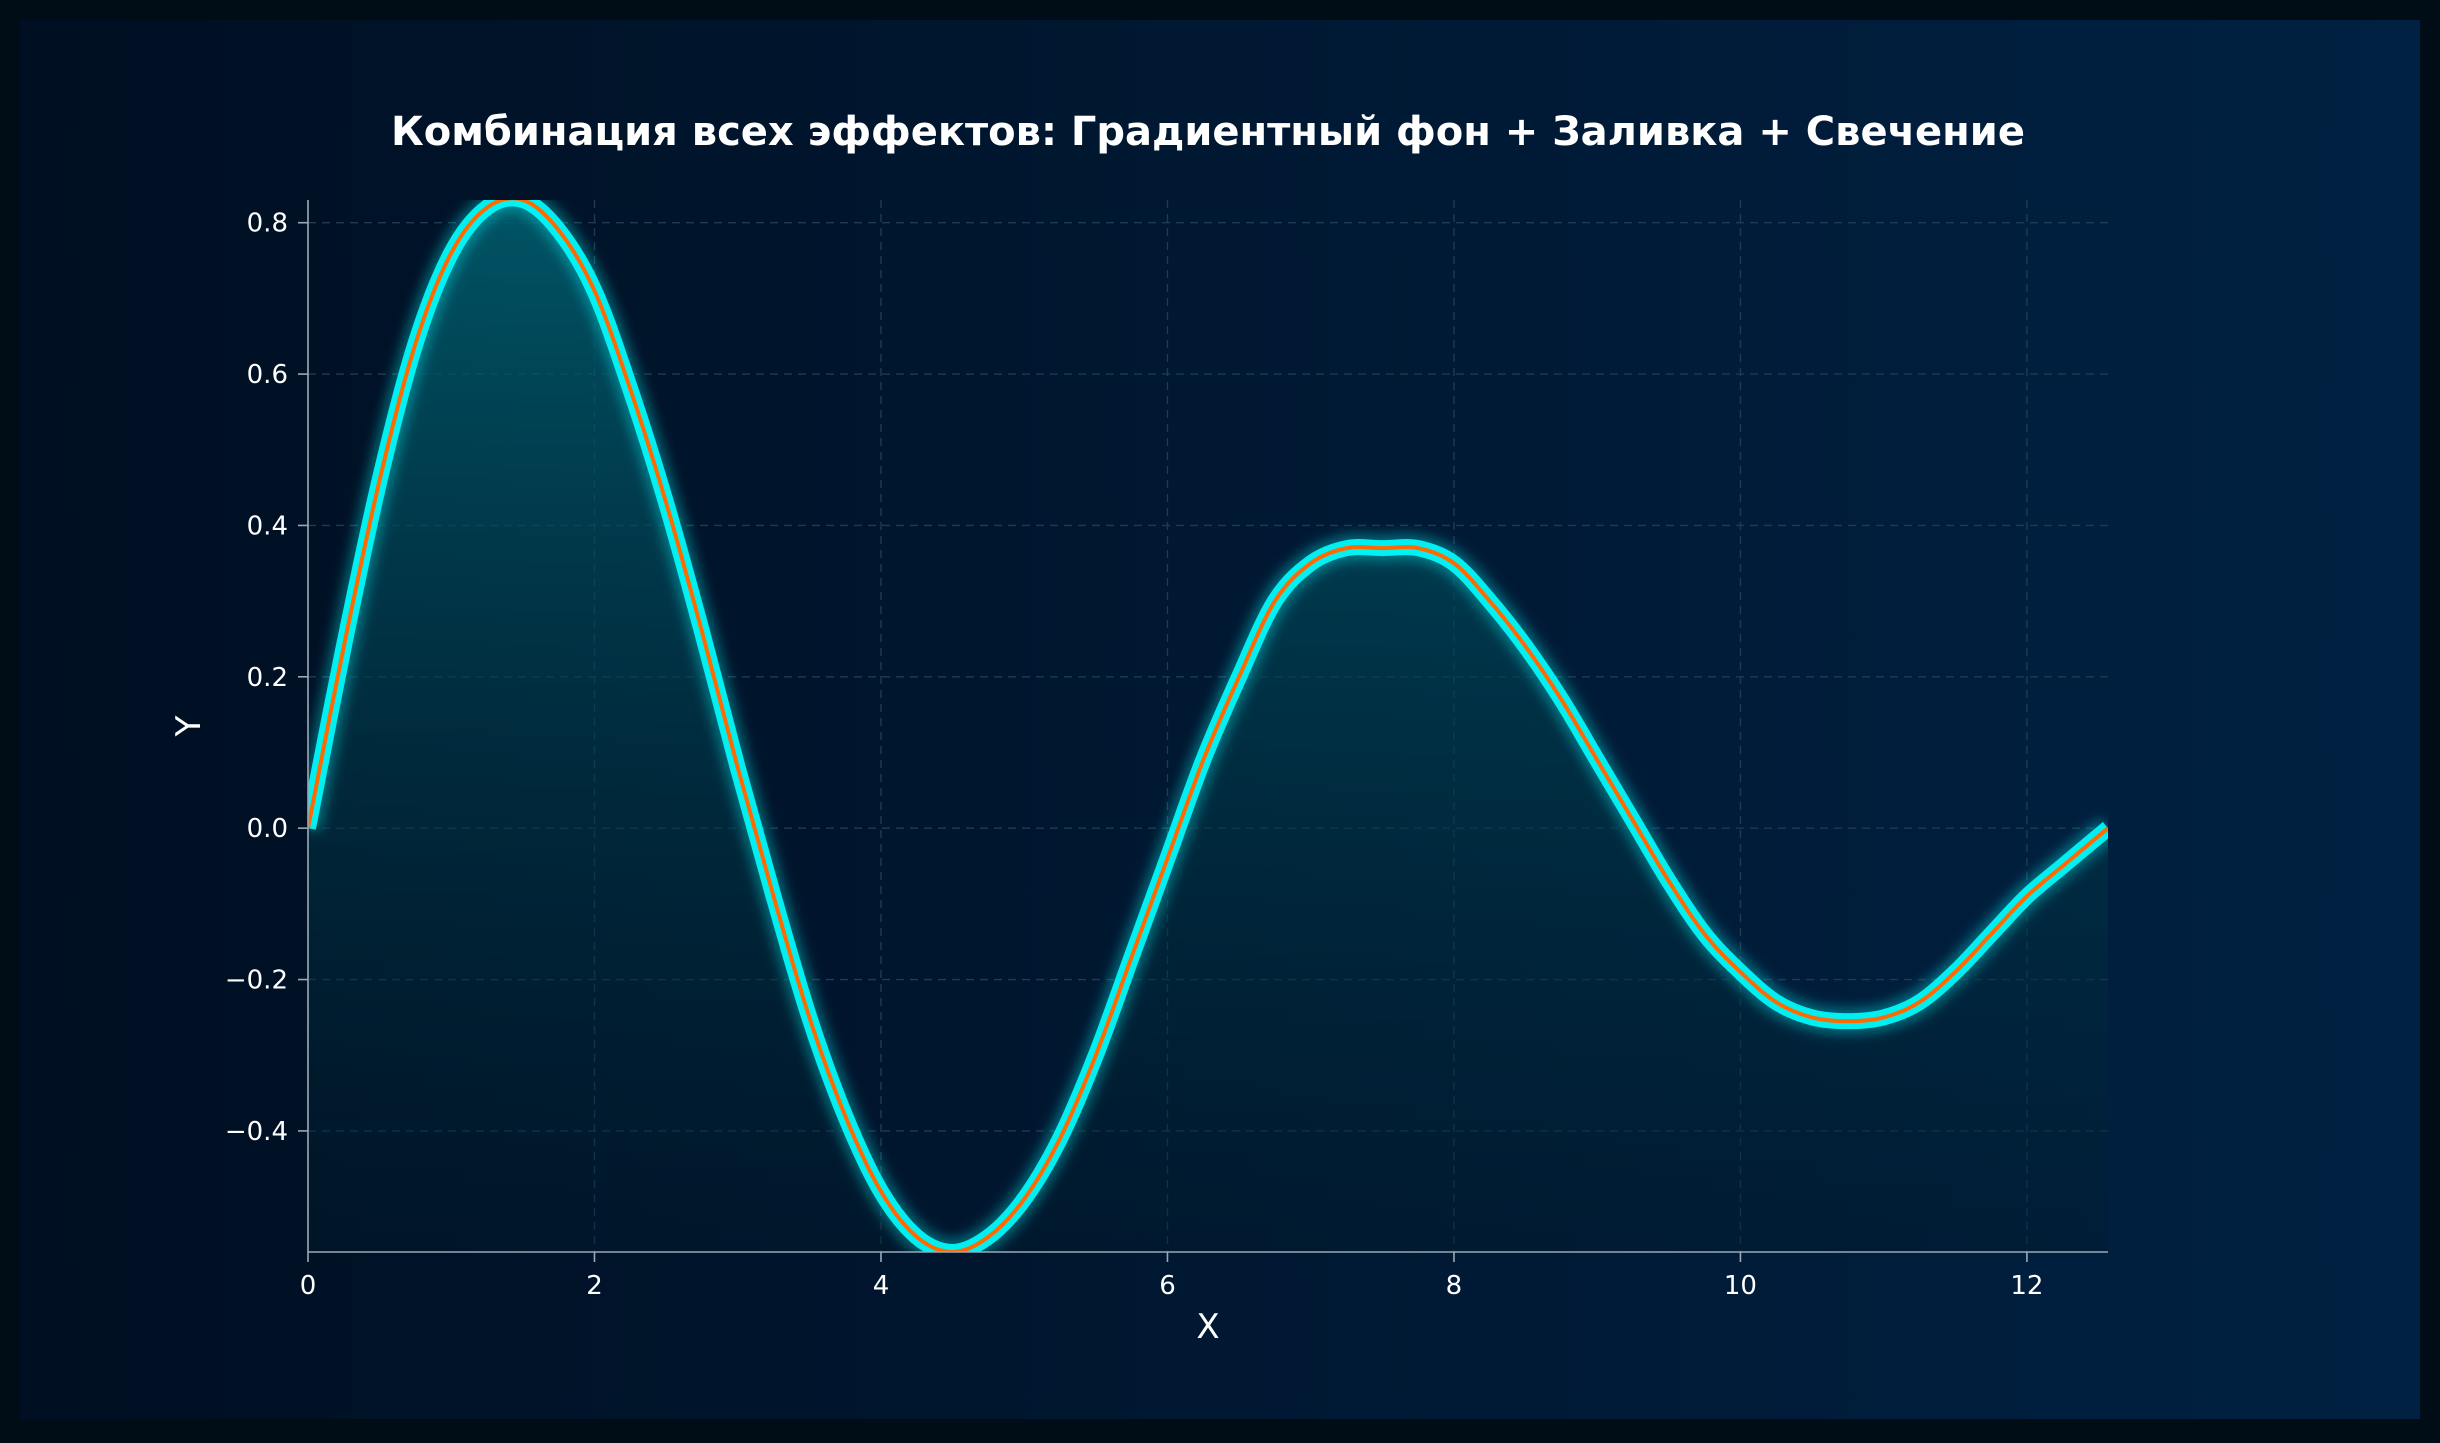 This screenshot has width=2440, height=1443. What do you see at coordinates (267, 375) in the screenshot?
I see `y-tick-label: 0.6` at bounding box center [267, 375].